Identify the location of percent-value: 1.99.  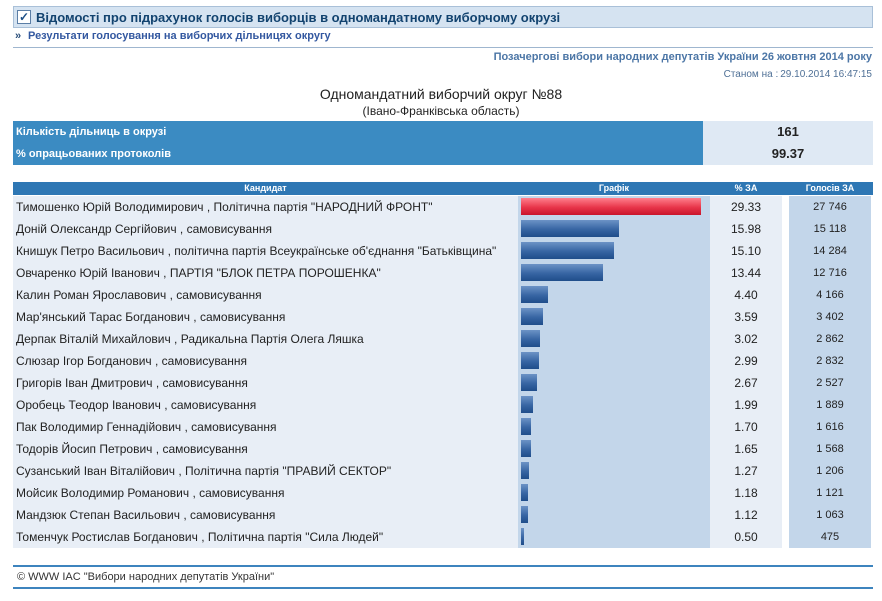
(746, 405).